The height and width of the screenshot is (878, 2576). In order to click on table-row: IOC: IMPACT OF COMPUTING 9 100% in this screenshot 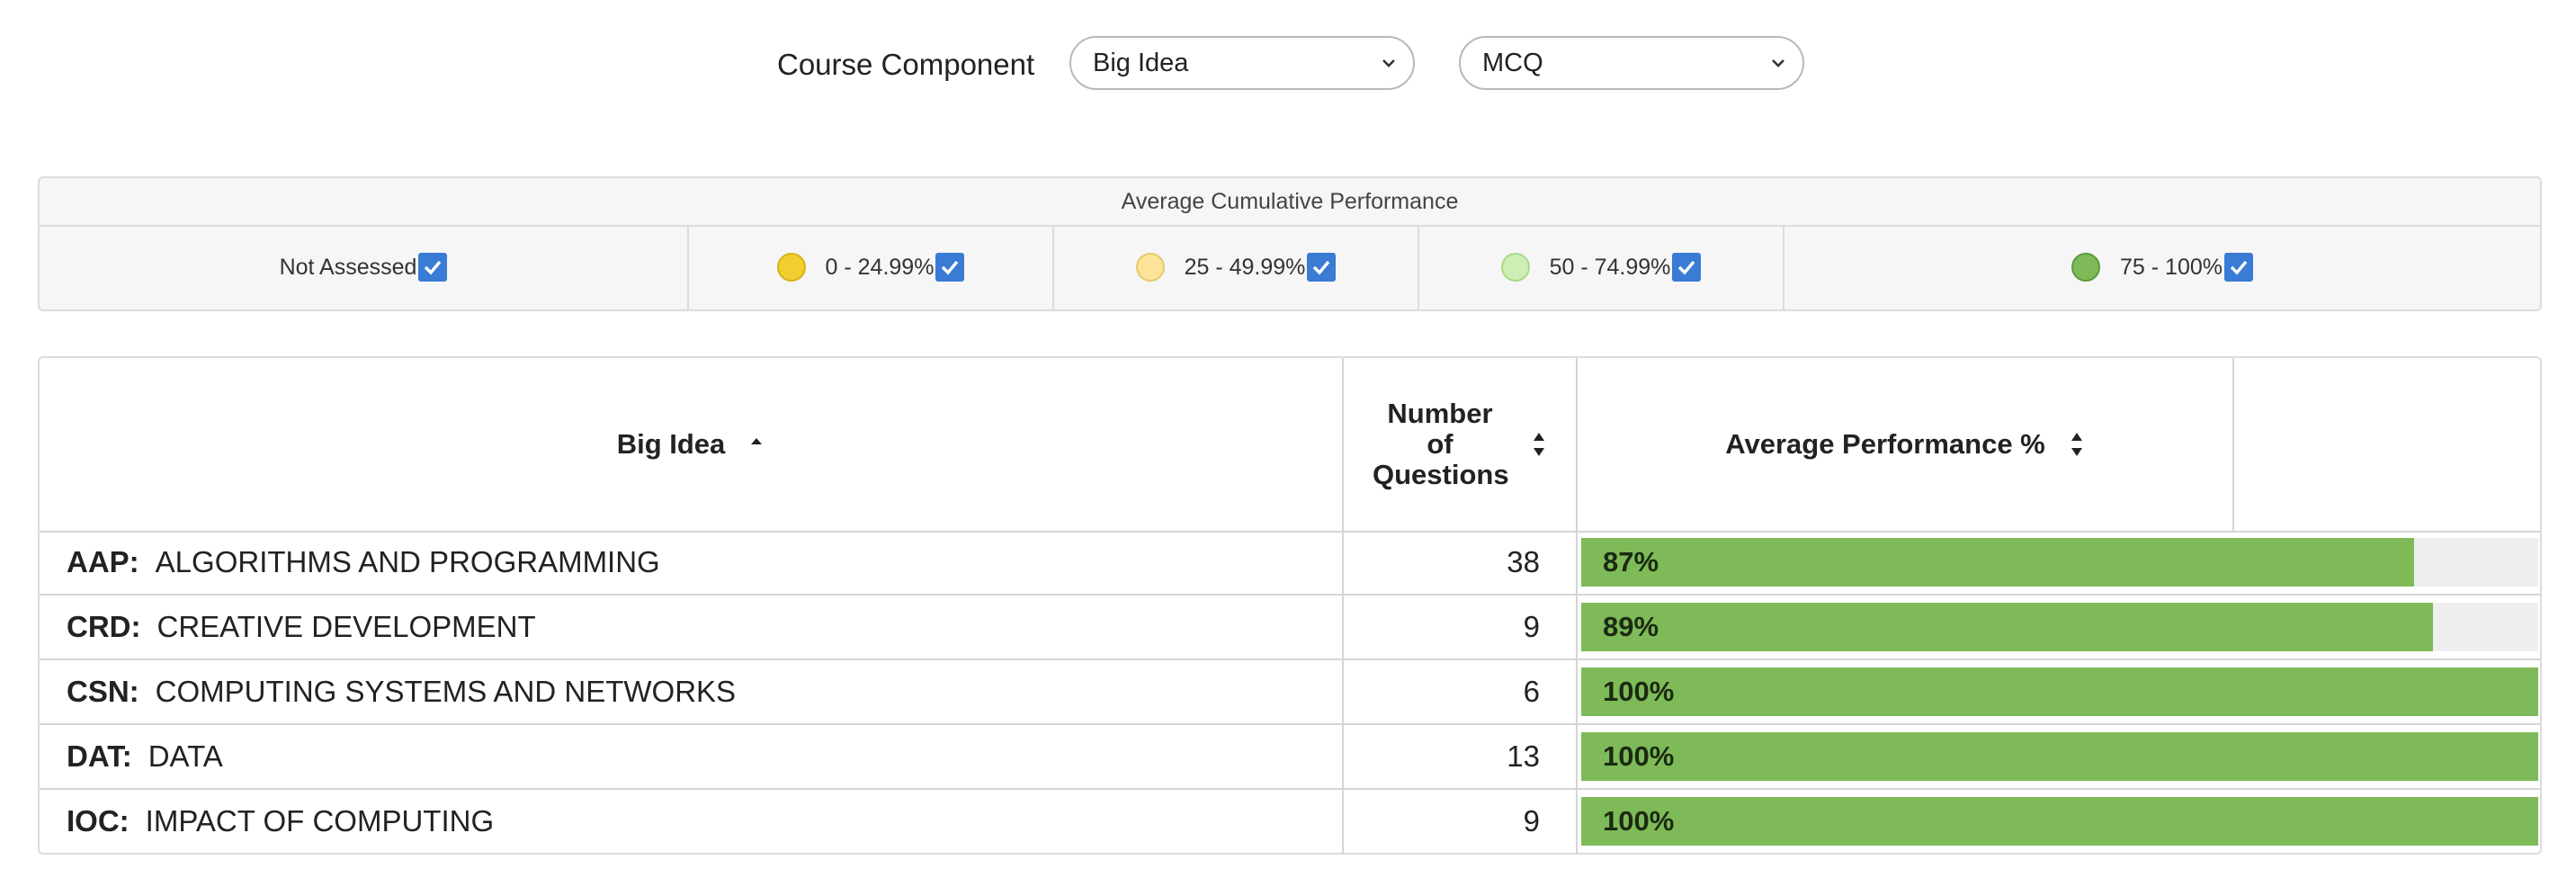, I will do `click(1290, 821)`.